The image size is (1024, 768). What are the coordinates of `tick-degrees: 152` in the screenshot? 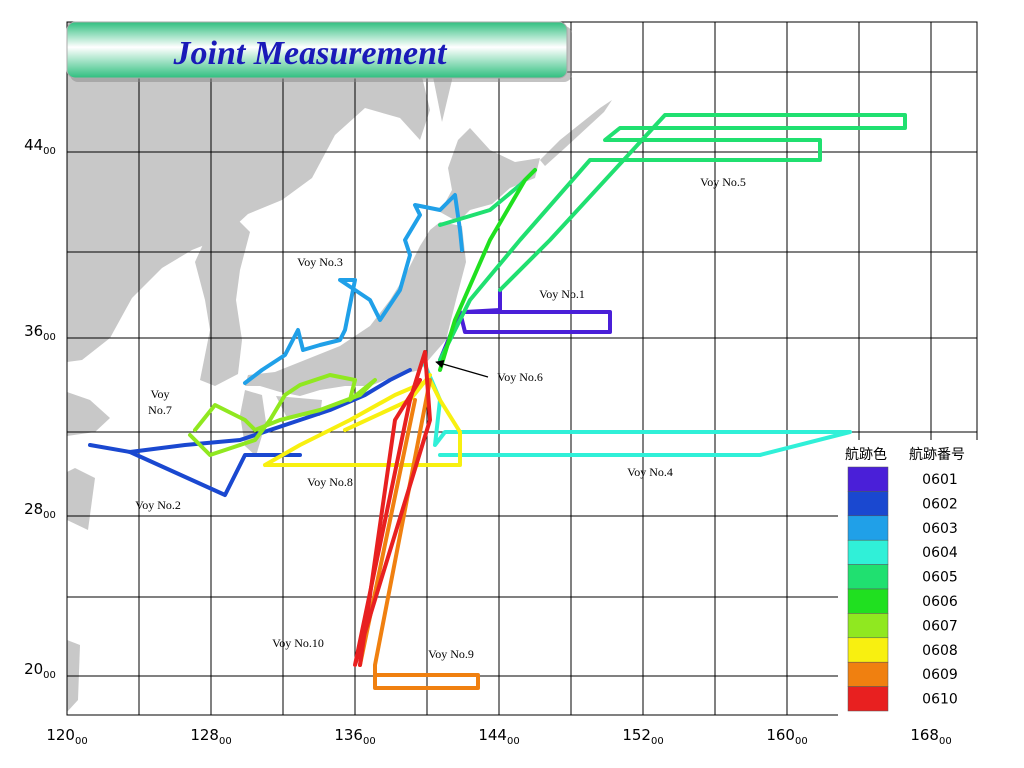 It's located at (636, 735).